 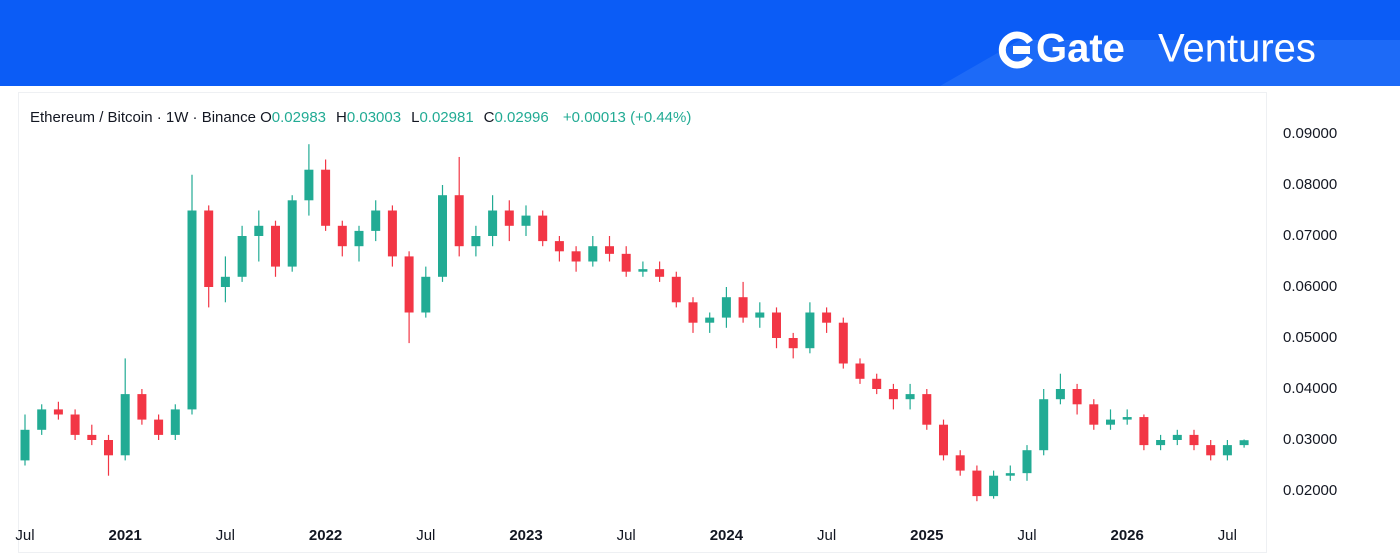 I want to click on ohlc-value: 0.02996, so click(x=521, y=117).